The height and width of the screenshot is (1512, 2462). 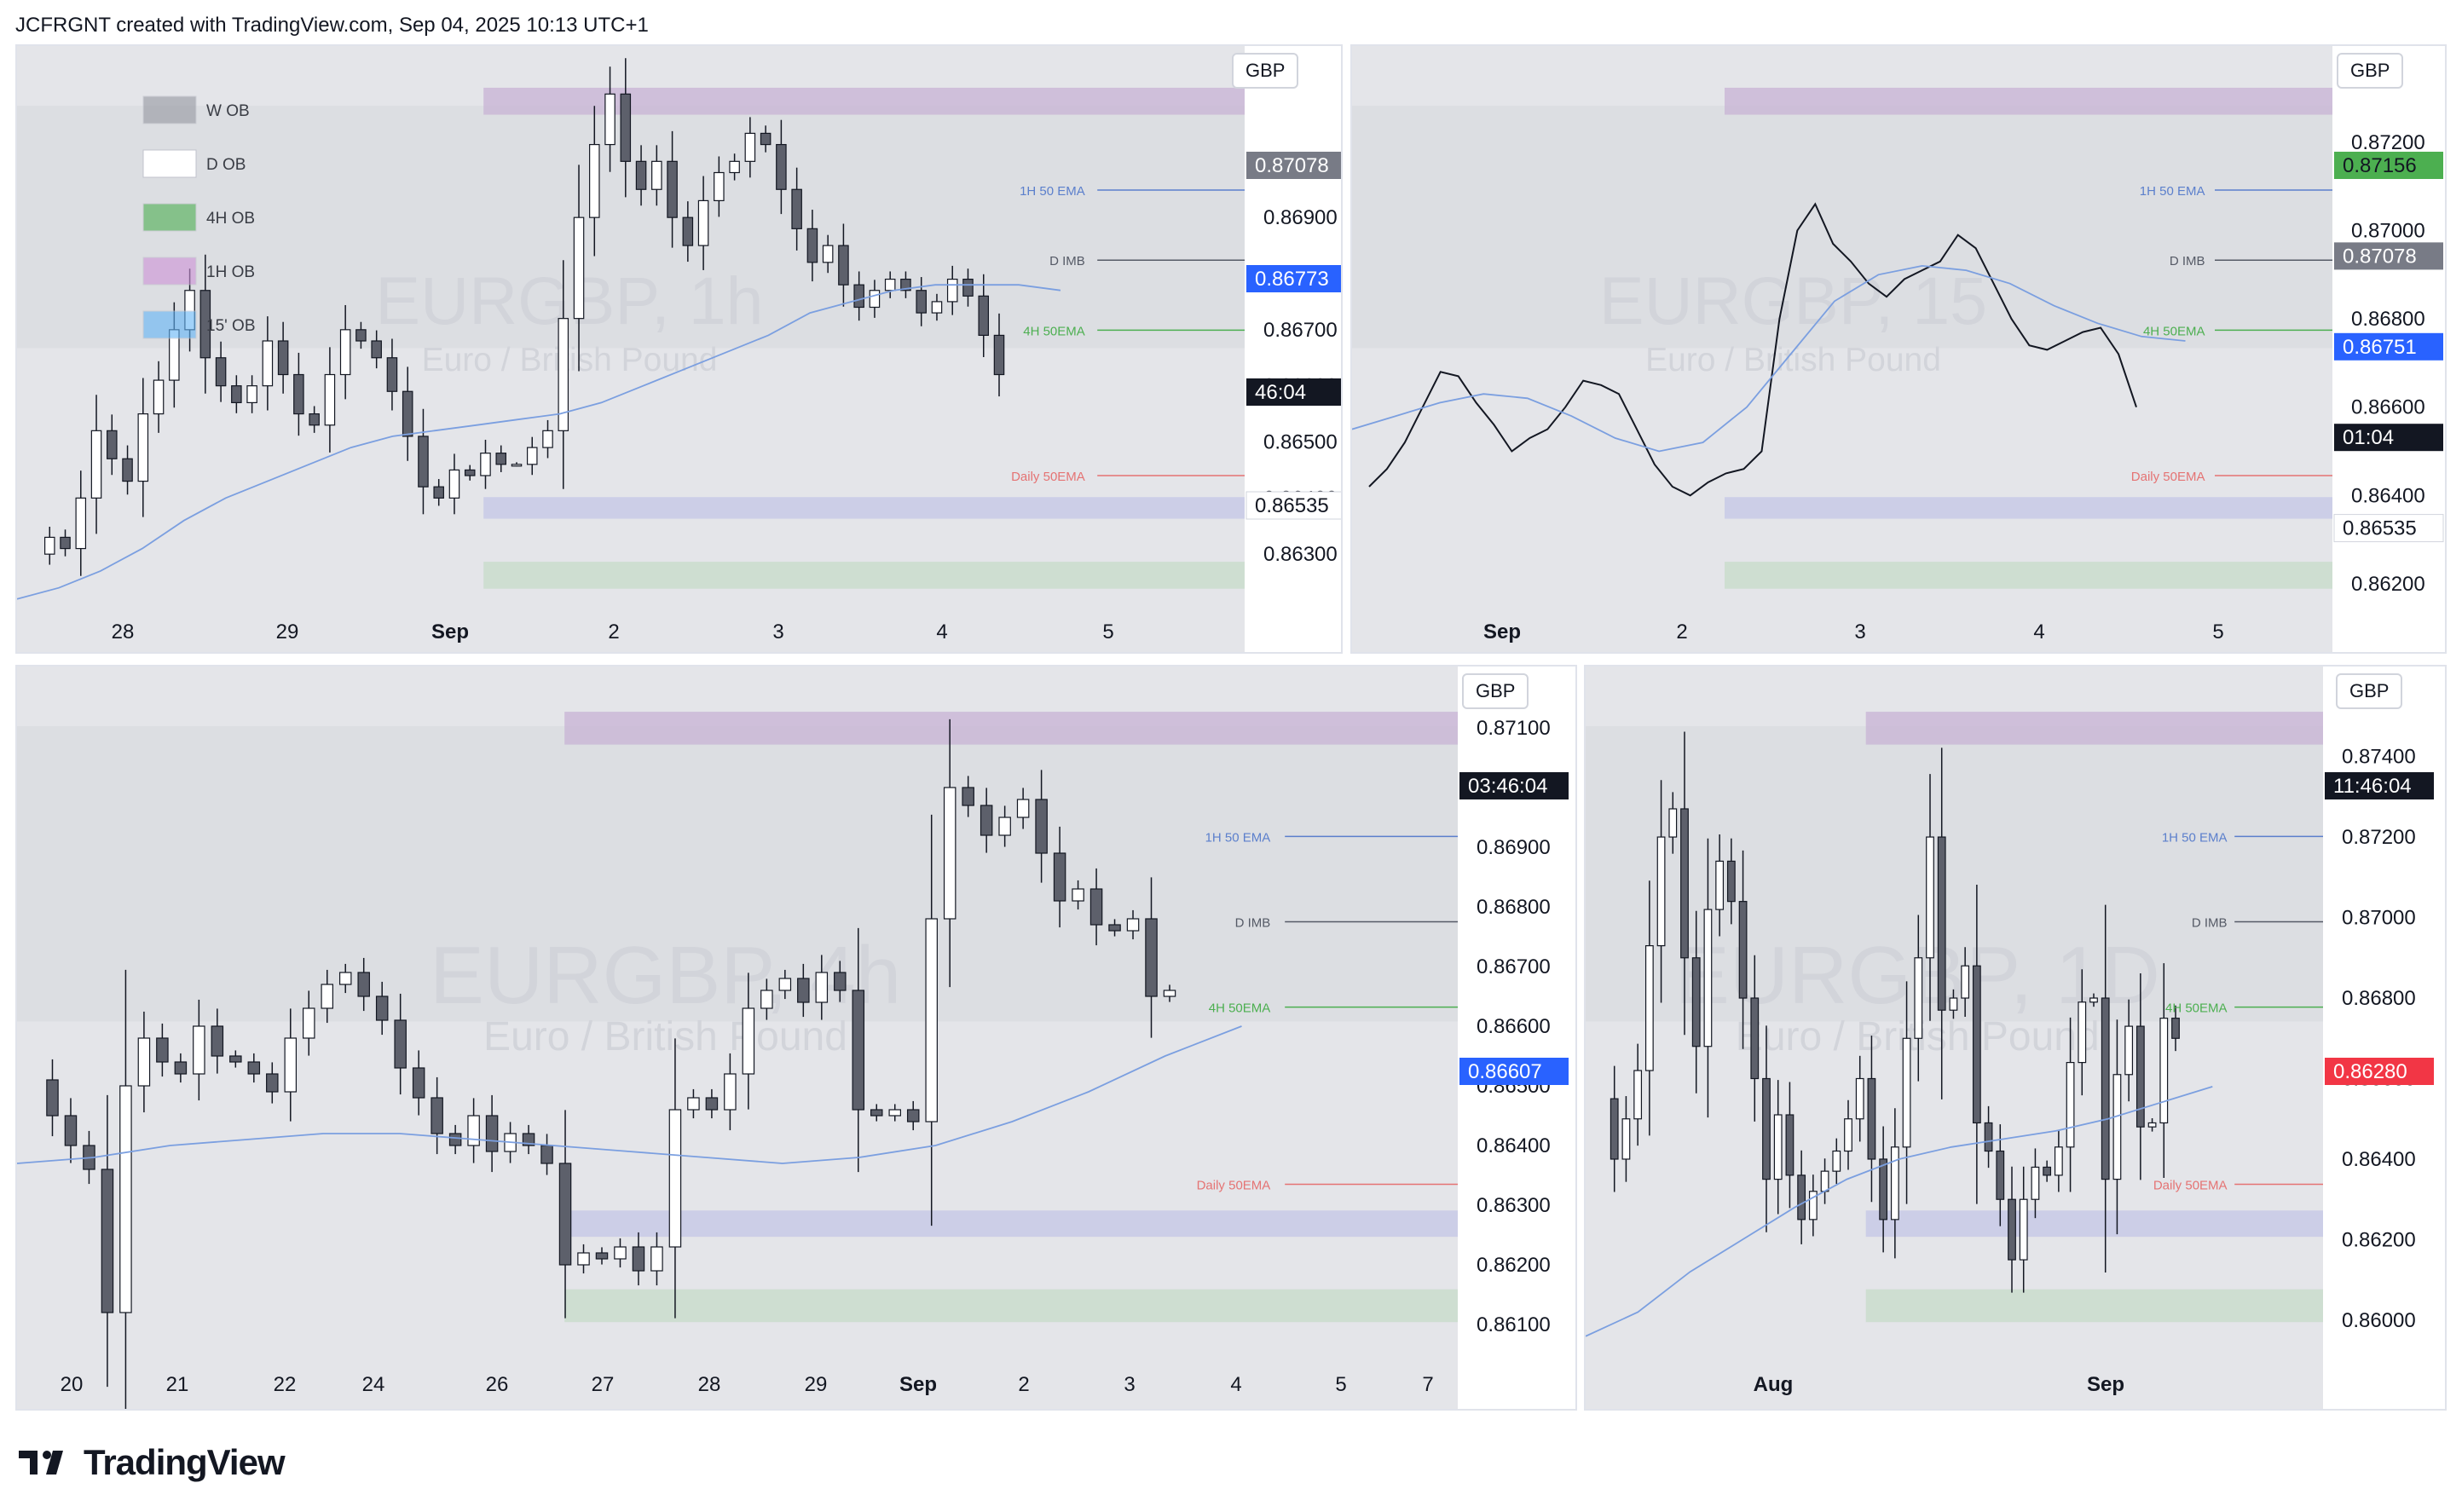 What do you see at coordinates (603, 1384) in the screenshot?
I see `x-tick-label: 27` at bounding box center [603, 1384].